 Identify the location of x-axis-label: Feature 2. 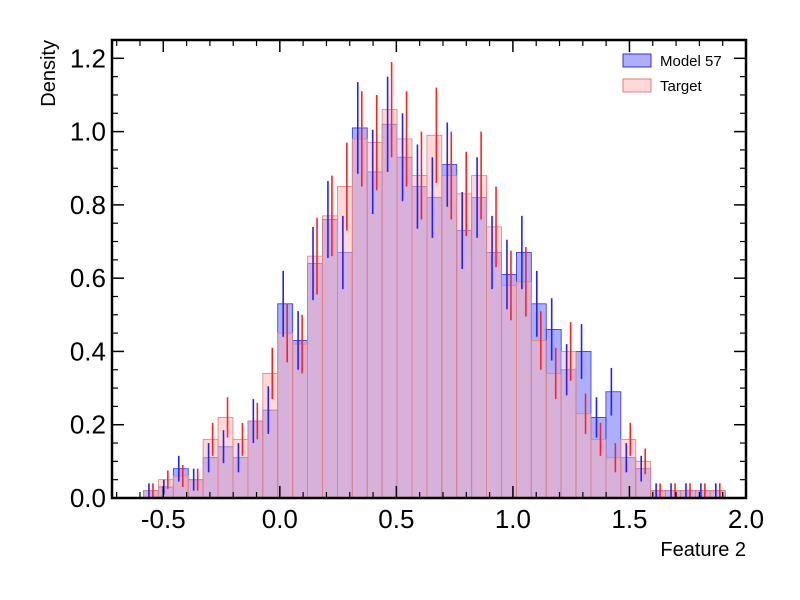
(703, 550).